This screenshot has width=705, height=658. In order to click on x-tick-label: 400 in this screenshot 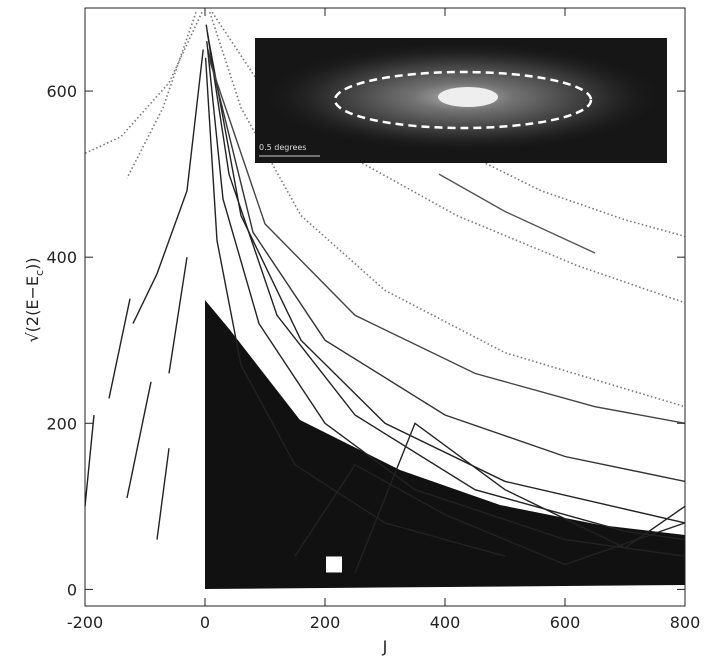, I will do `click(445, 622)`.